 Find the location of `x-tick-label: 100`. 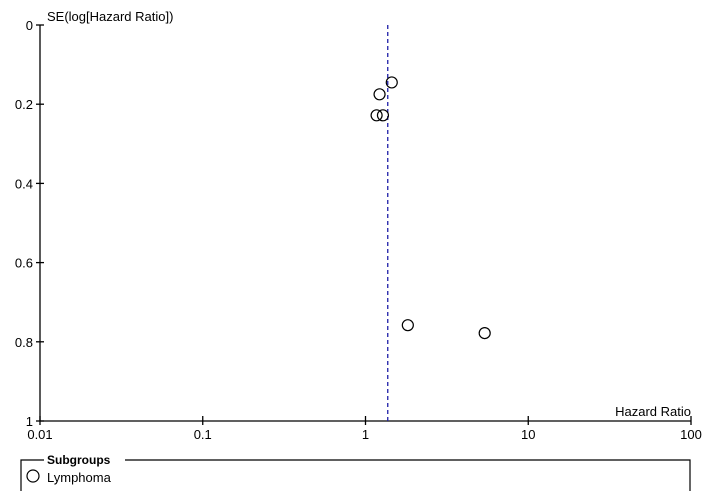

x-tick-label: 100 is located at coordinates (691, 434).